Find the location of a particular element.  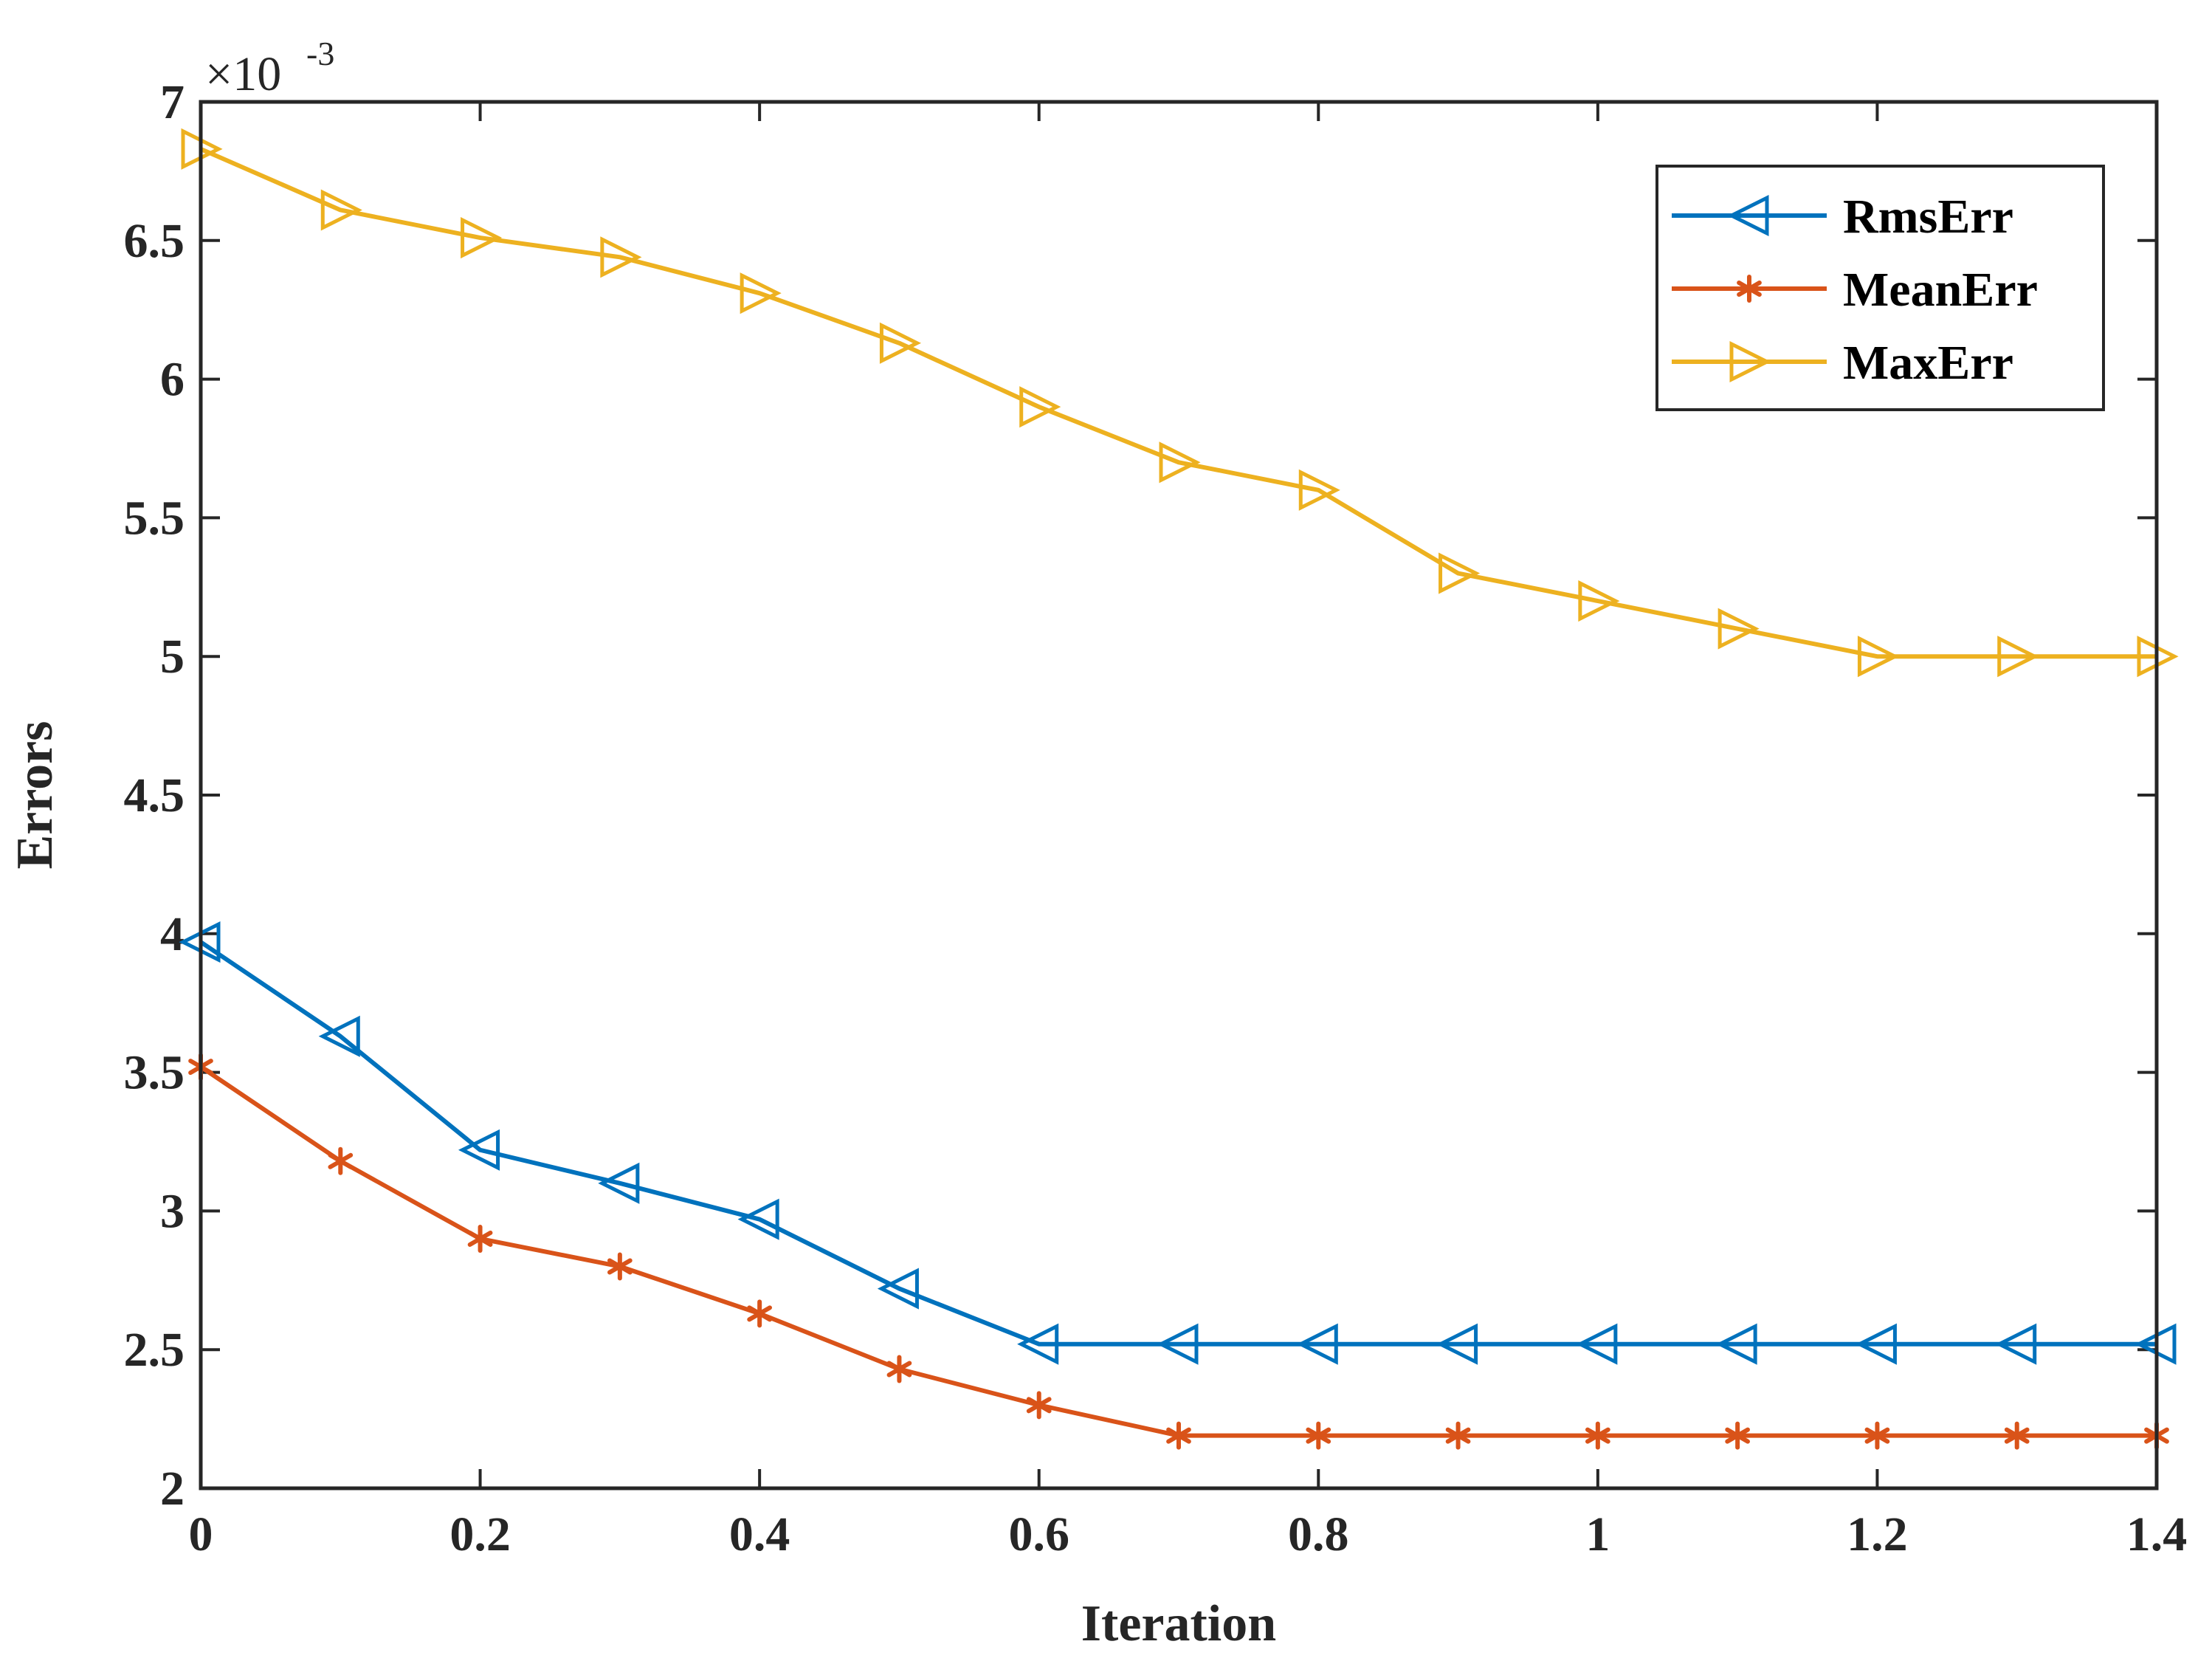

axis-exponent: ×10 -3 is located at coordinates (269, 68).